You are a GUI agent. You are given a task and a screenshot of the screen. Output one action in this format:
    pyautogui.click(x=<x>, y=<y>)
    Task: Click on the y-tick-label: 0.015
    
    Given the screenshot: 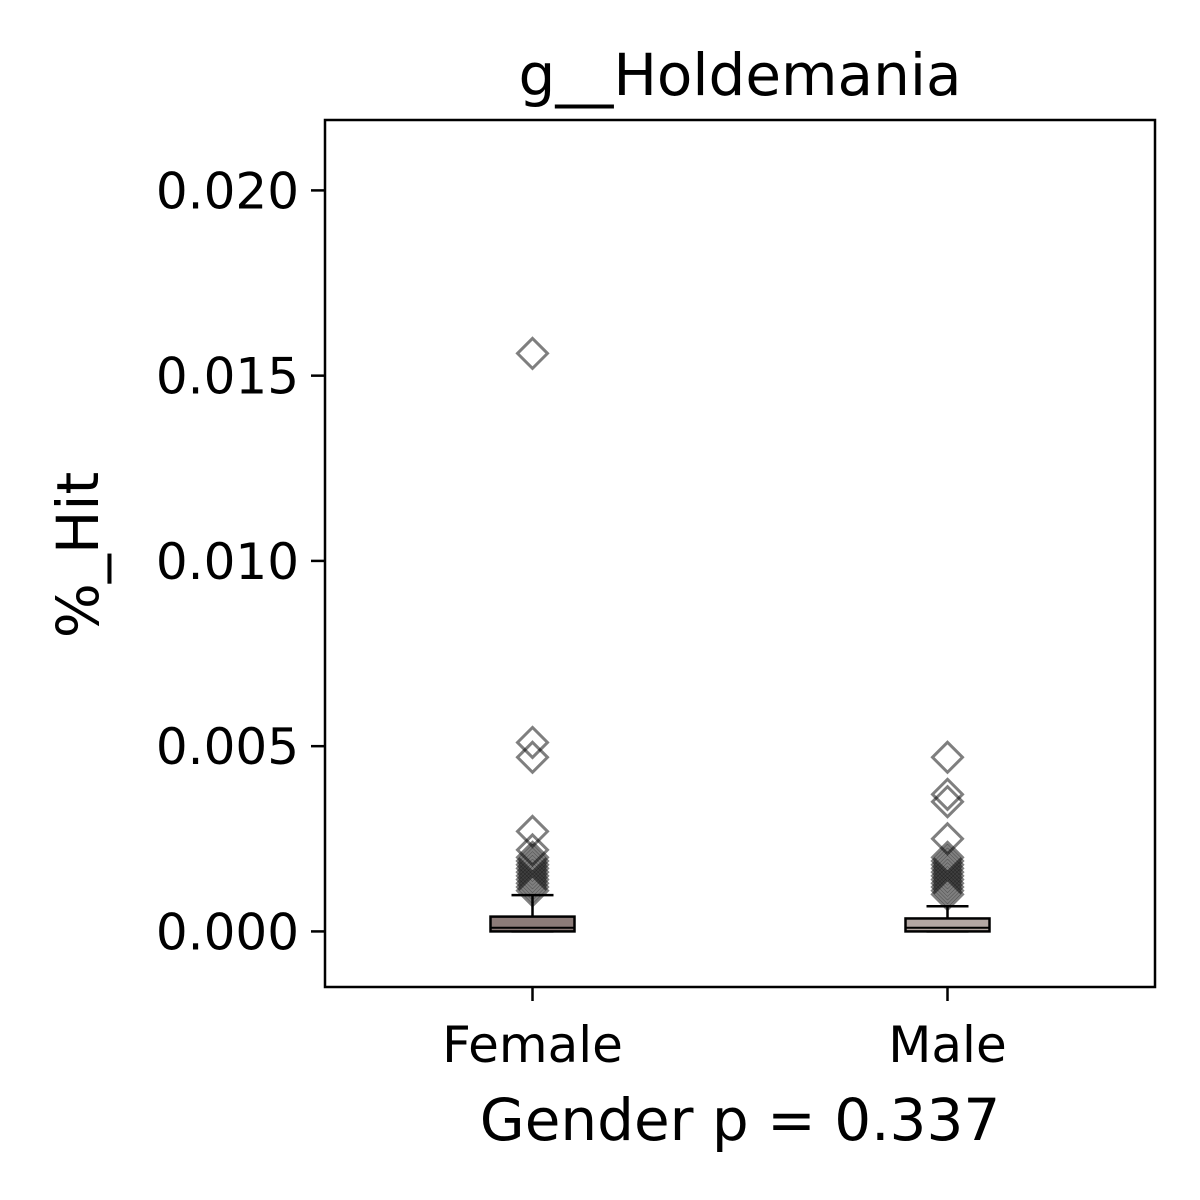 What is the action you would take?
    pyautogui.click(x=227, y=377)
    